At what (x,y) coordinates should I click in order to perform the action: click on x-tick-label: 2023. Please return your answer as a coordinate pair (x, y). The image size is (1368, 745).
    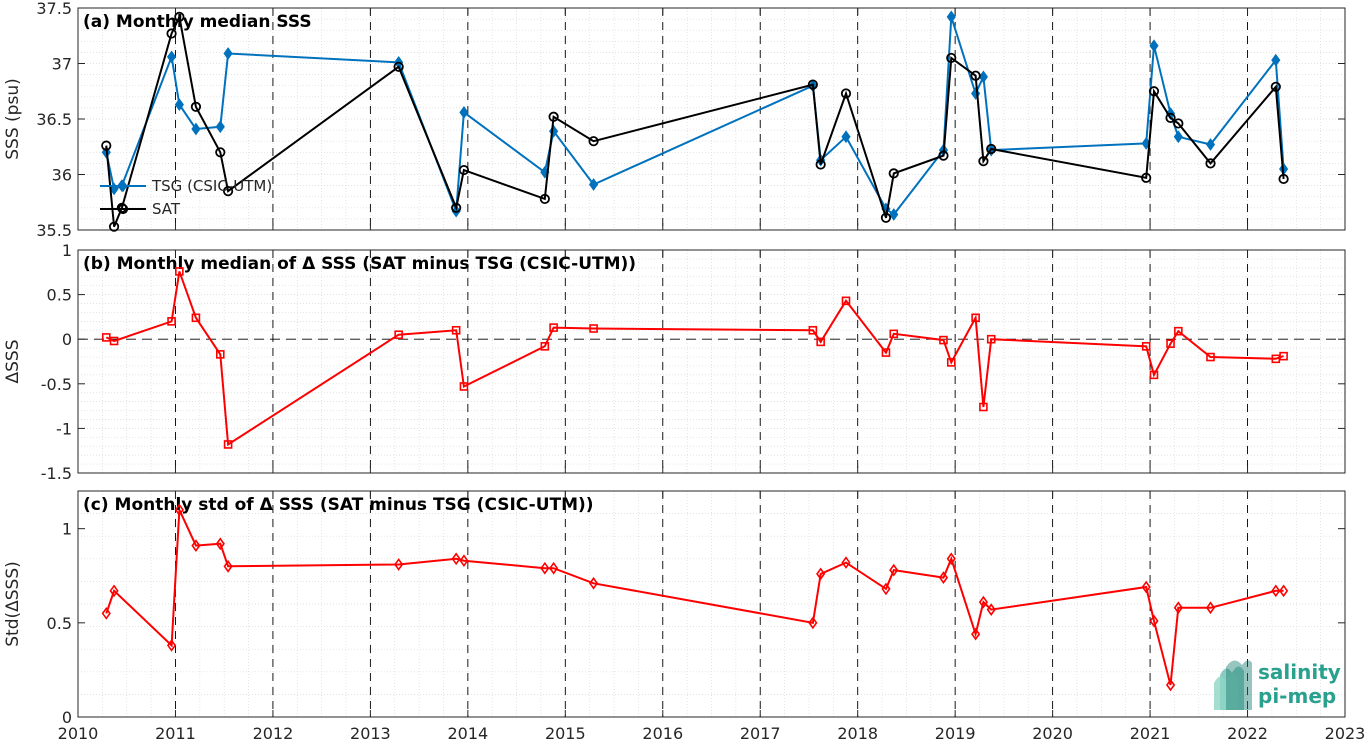
    Looking at the image, I should click on (1345, 733).